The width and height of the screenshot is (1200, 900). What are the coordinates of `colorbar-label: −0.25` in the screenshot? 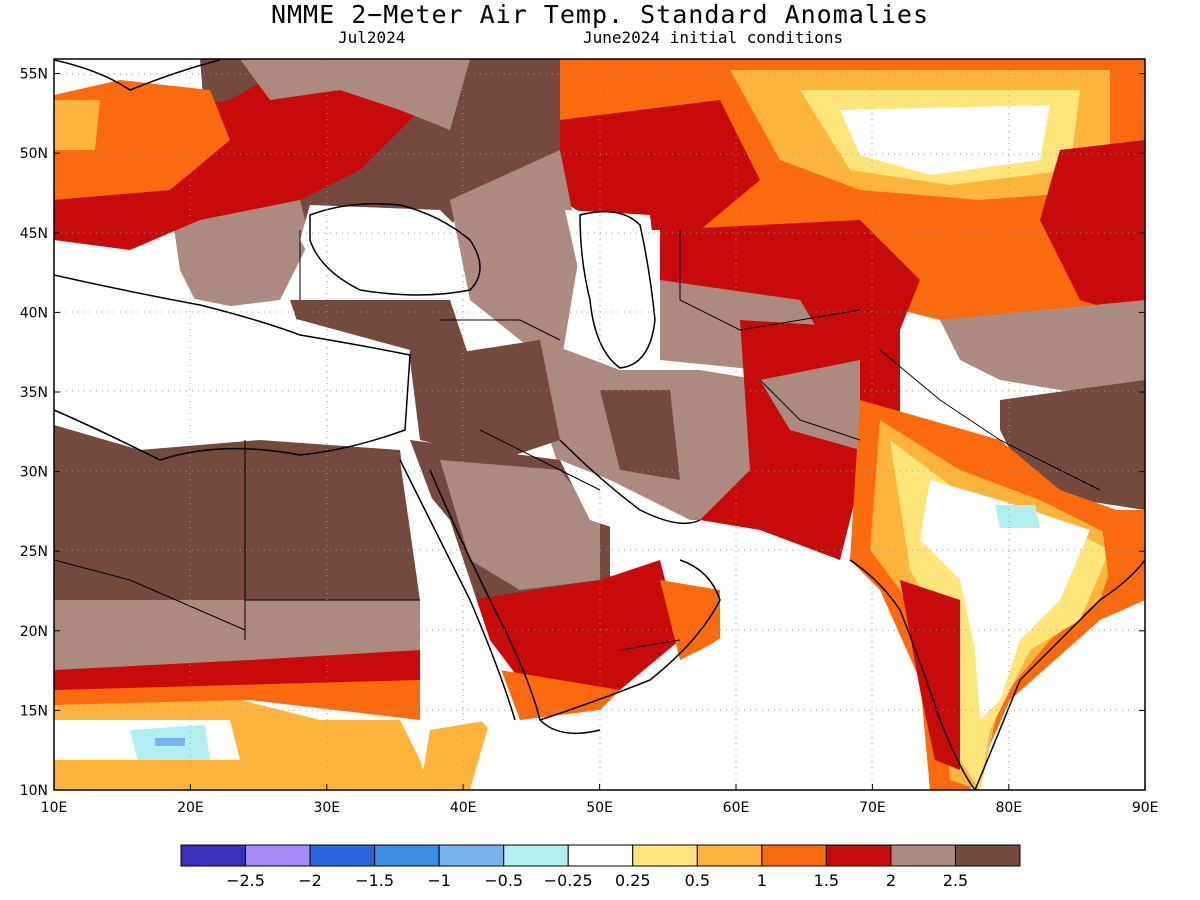 It's located at (568, 880).